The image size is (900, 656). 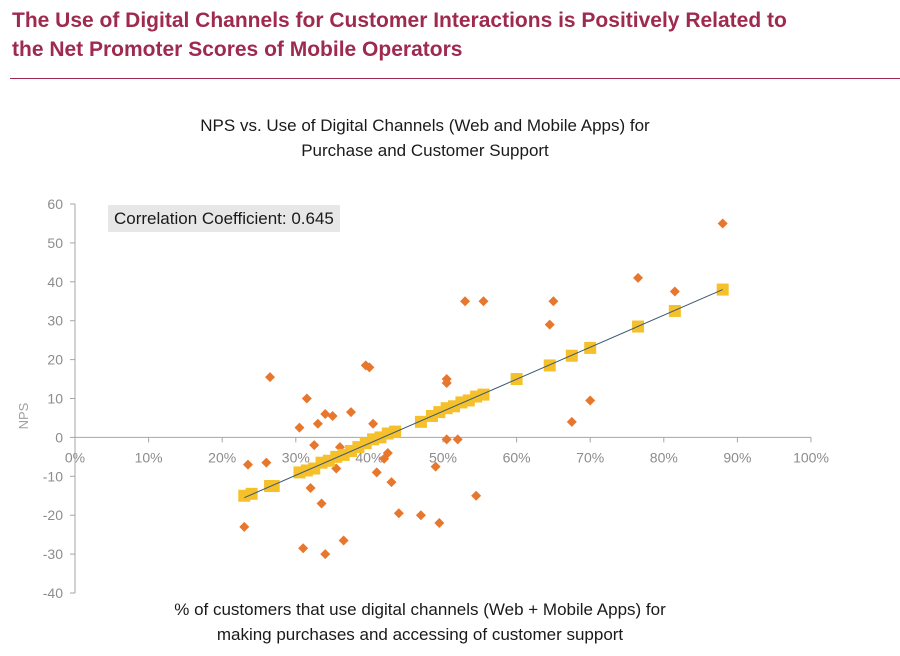 I want to click on y-tick-label: 40, so click(x=55, y=282).